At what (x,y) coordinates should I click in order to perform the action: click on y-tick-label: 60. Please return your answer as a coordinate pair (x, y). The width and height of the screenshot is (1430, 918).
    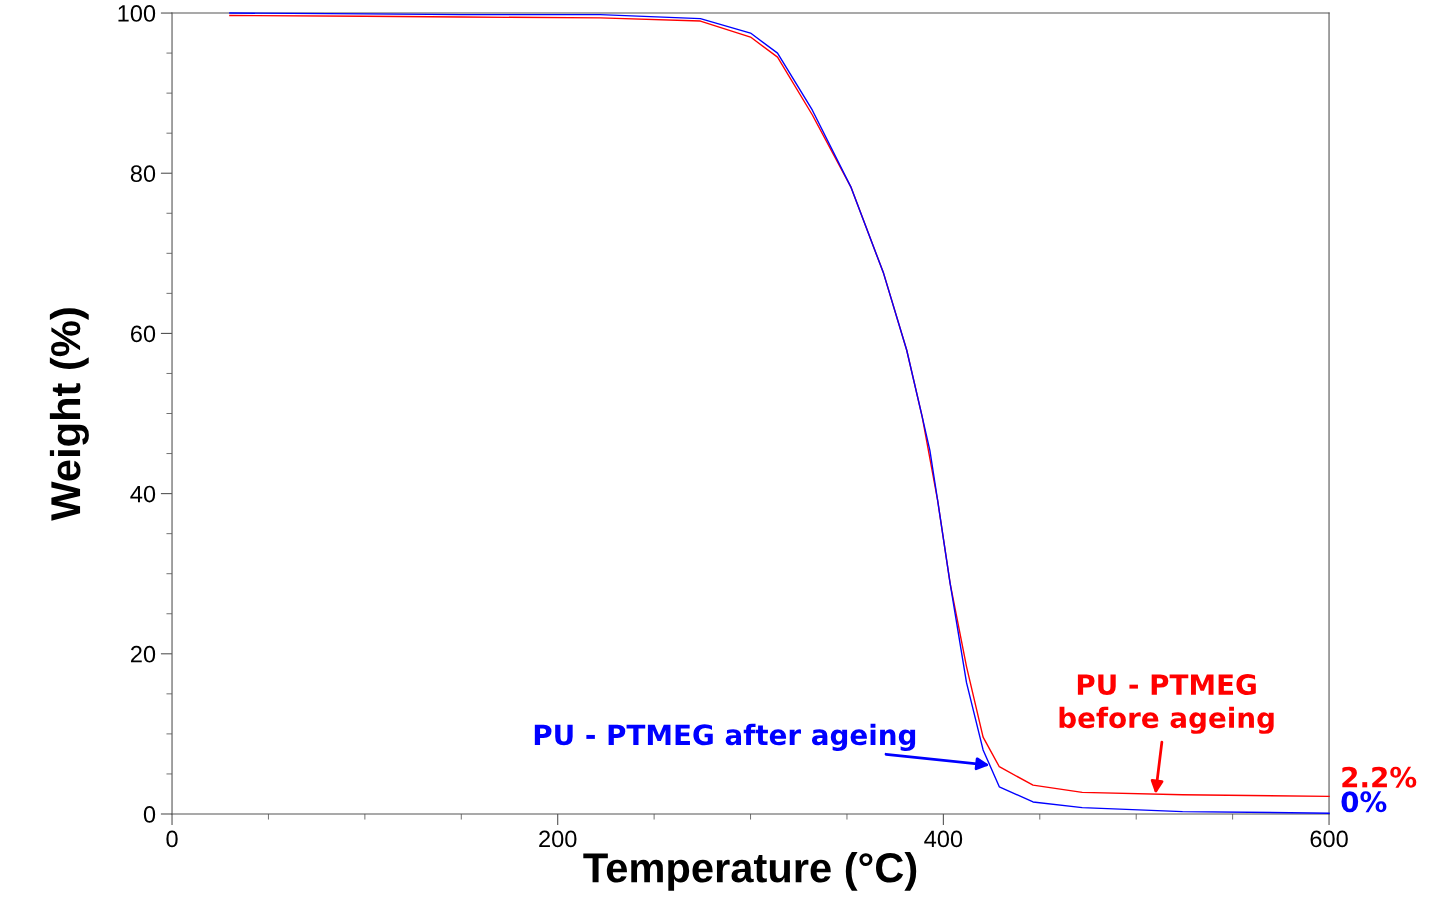
    Looking at the image, I should click on (143, 334).